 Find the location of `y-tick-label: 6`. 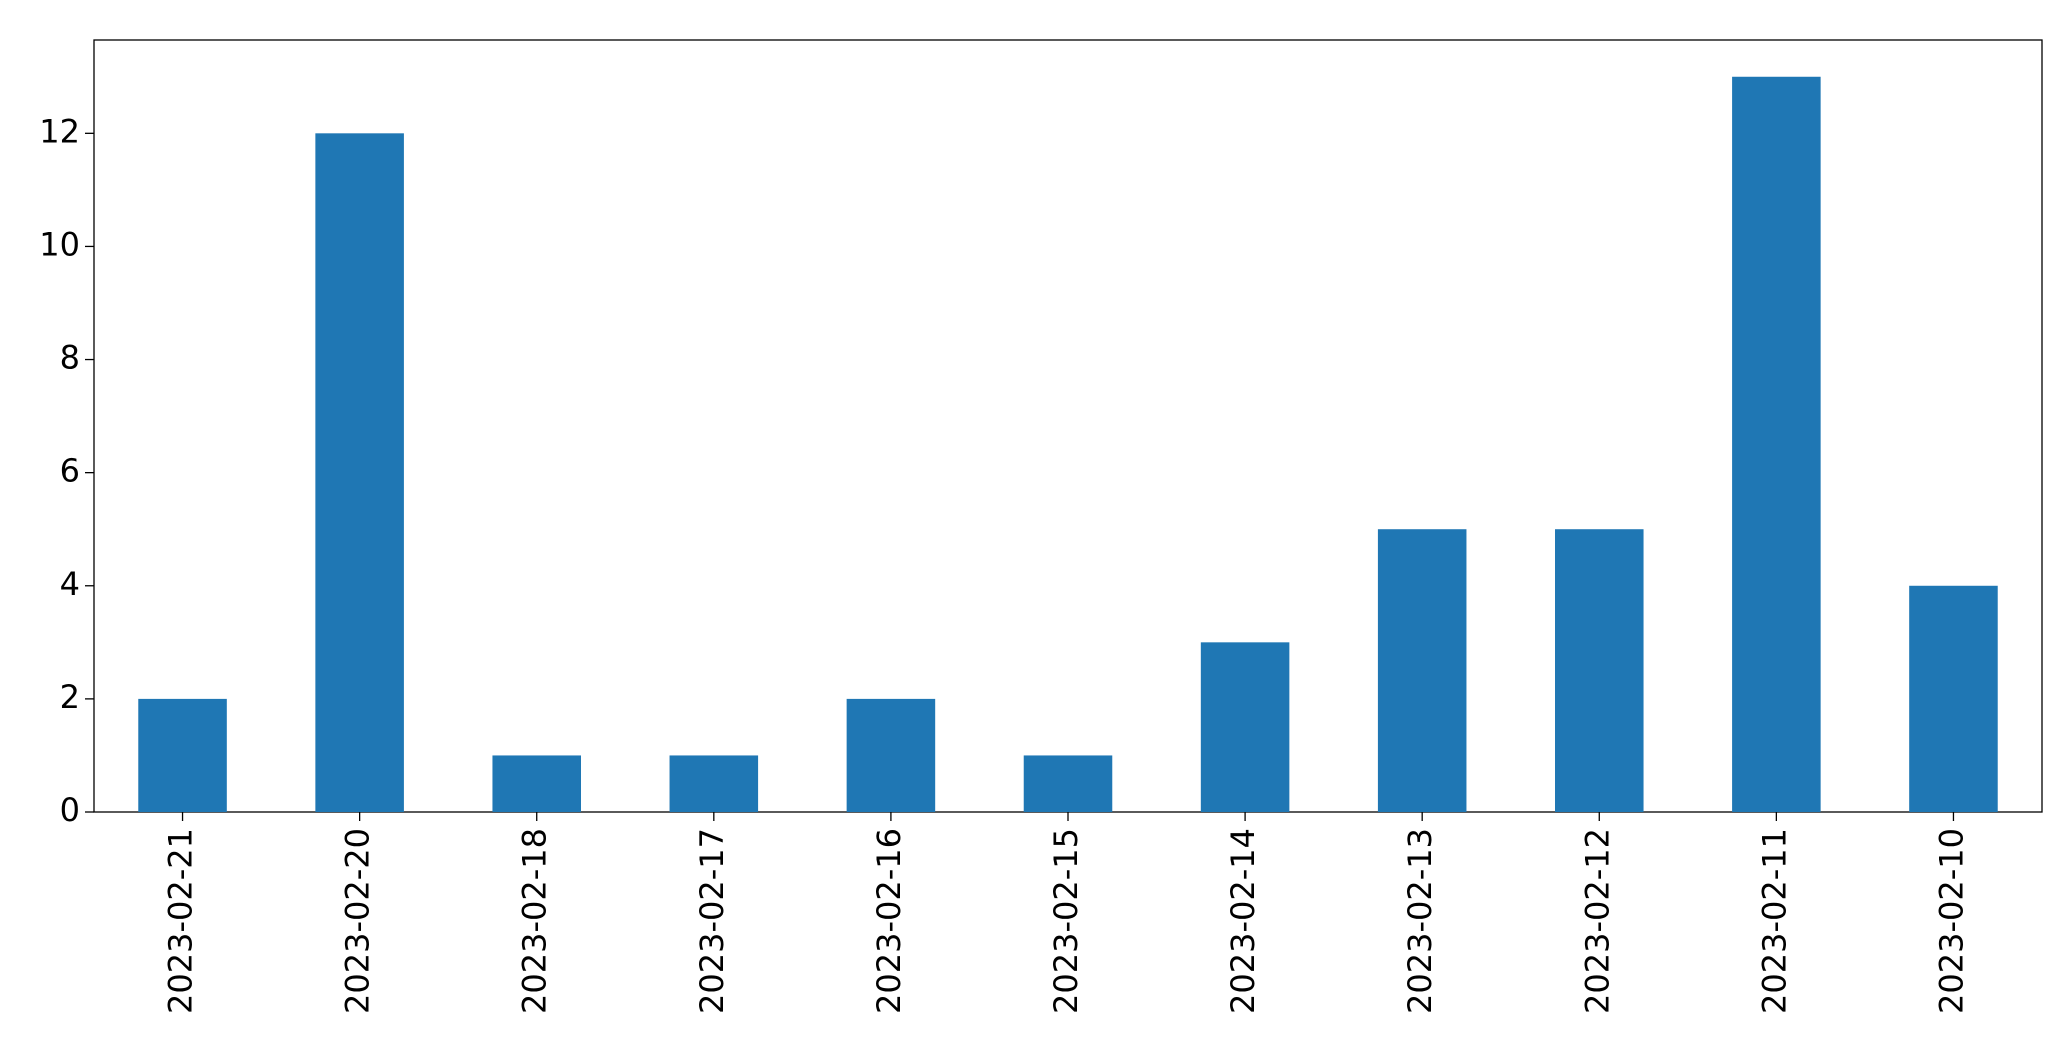

y-tick-label: 6 is located at coordinates (70, 471).